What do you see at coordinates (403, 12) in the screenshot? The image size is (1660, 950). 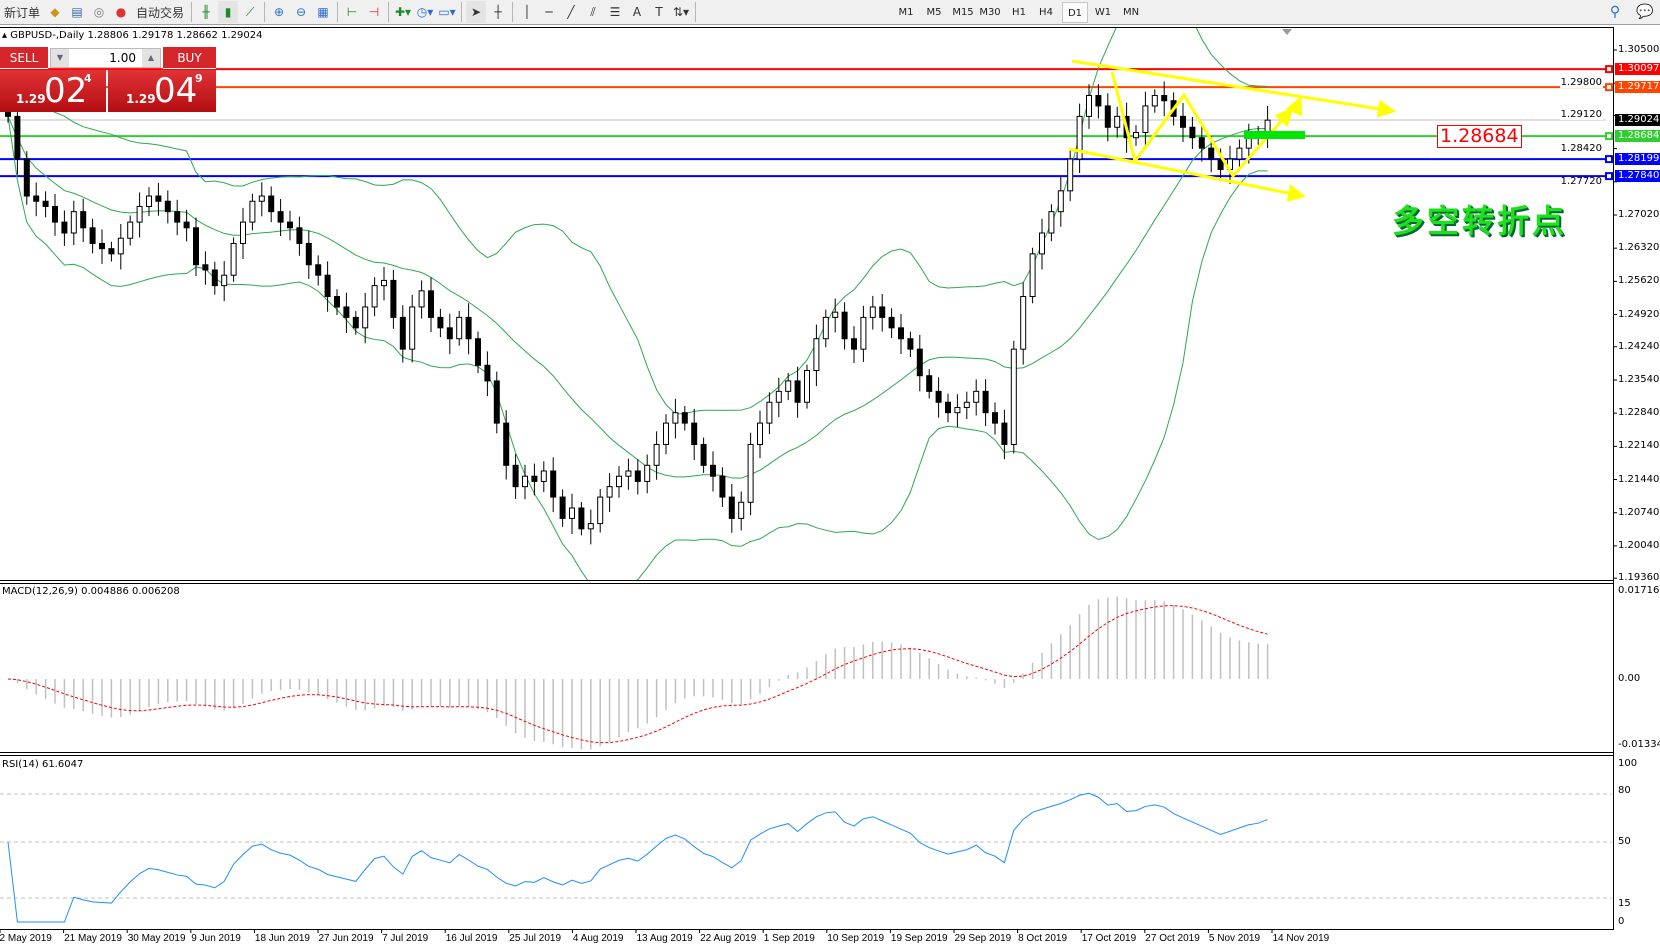 I see `indicators-icon: ✚▾` at bounding box center [403, 12].